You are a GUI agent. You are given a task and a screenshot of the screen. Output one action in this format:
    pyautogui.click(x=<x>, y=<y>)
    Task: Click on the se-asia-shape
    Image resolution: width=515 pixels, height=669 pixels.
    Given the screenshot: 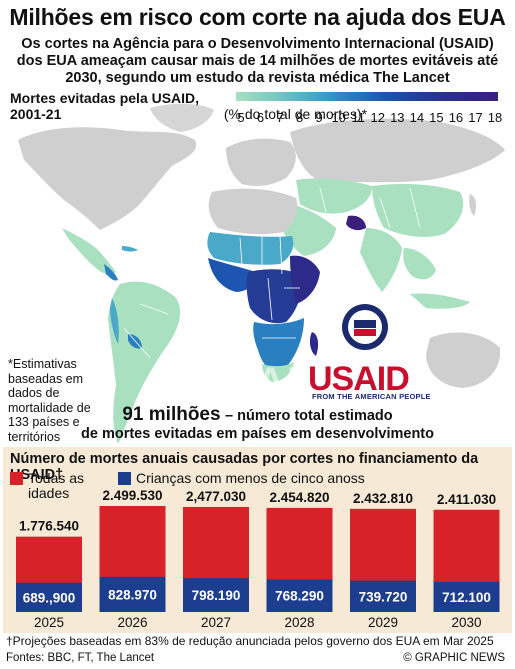 What is the action you would take?
    pyautogui.click(x=419, y=264)
    